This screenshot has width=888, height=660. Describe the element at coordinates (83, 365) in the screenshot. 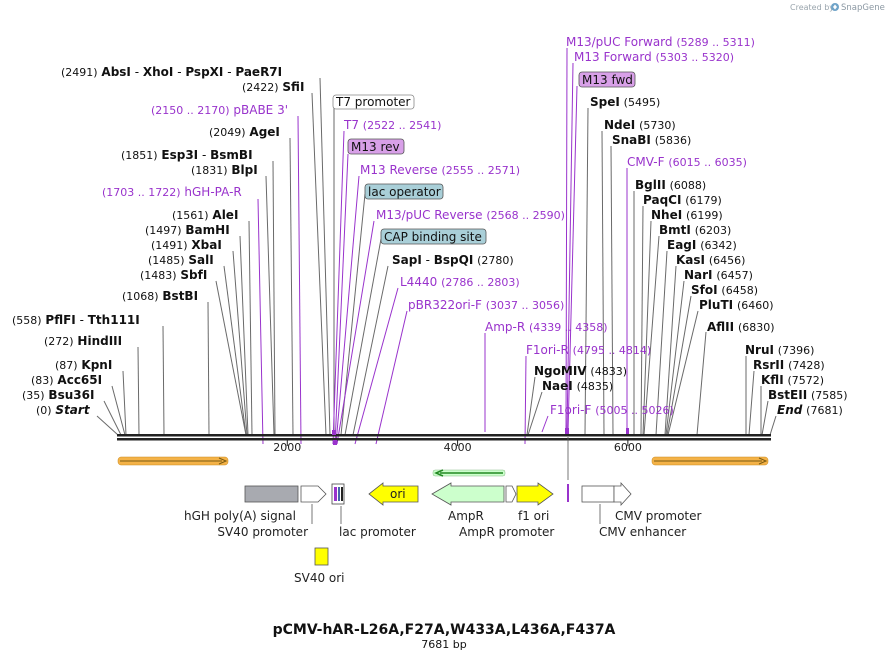

I see `enzyme-label-kpni: (87) KpnI` at that location.